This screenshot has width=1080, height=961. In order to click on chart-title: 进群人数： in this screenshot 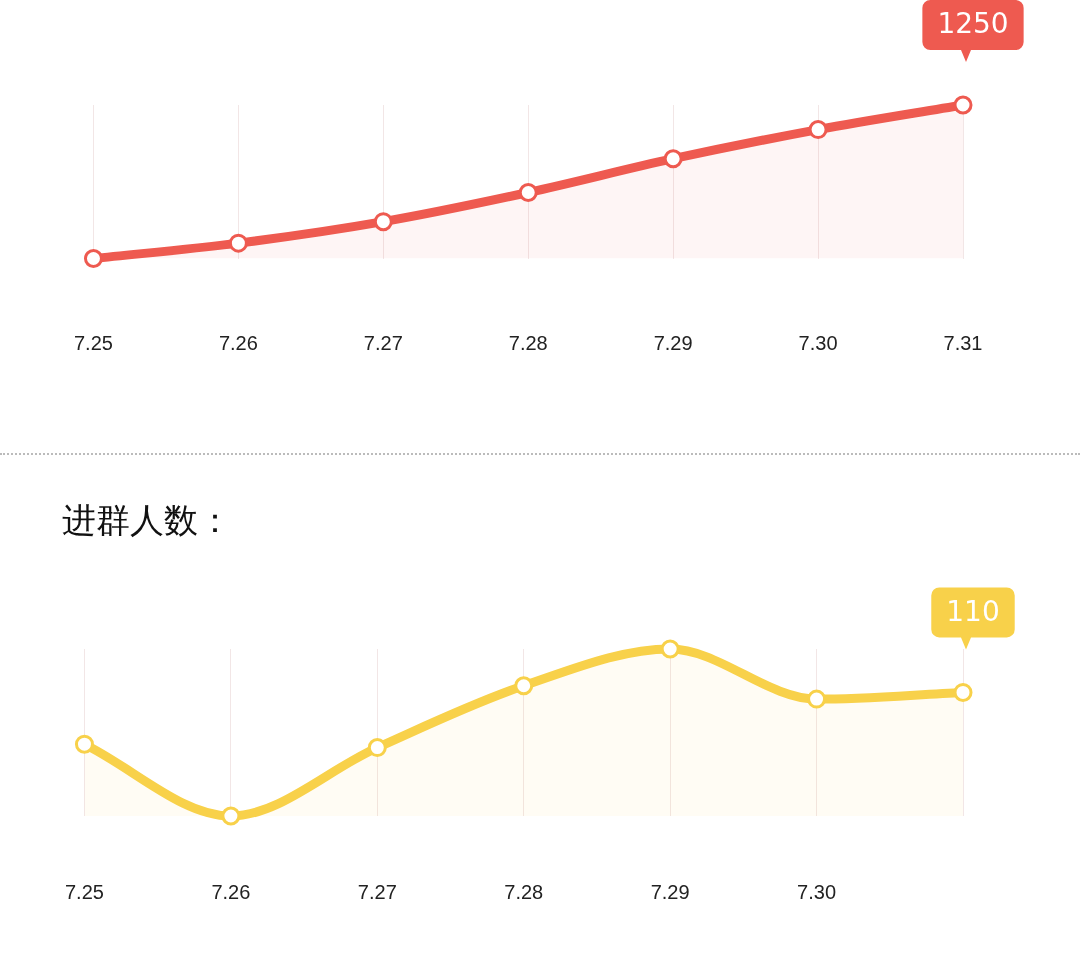, I will do `click(147, 520)`.